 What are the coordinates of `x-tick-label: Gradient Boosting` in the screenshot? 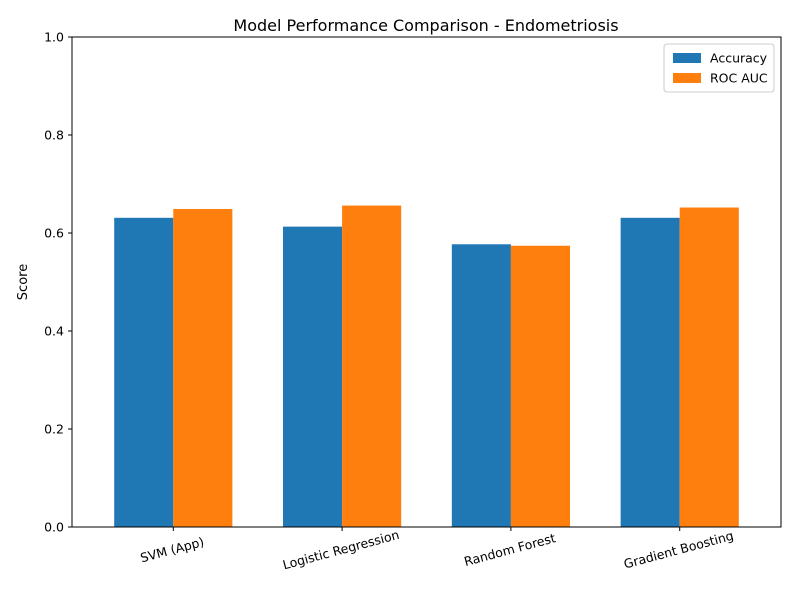 It's located at (678, 550).